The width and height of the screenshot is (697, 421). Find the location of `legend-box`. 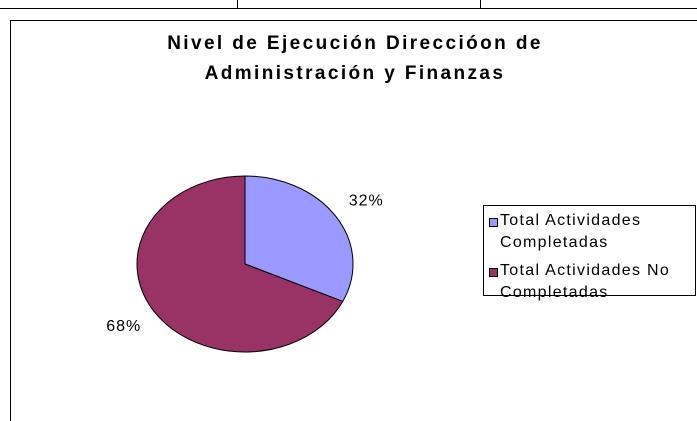

legend-box is located at coordinates (589, 250).